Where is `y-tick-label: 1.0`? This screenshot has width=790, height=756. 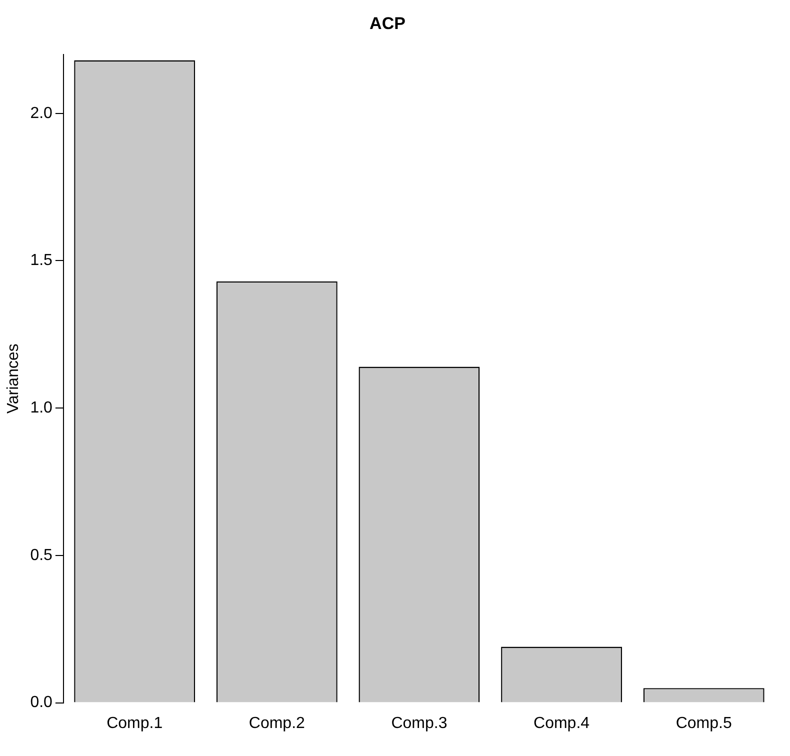
y-tick-label: 1.0 is located at coordinates (41, 407).